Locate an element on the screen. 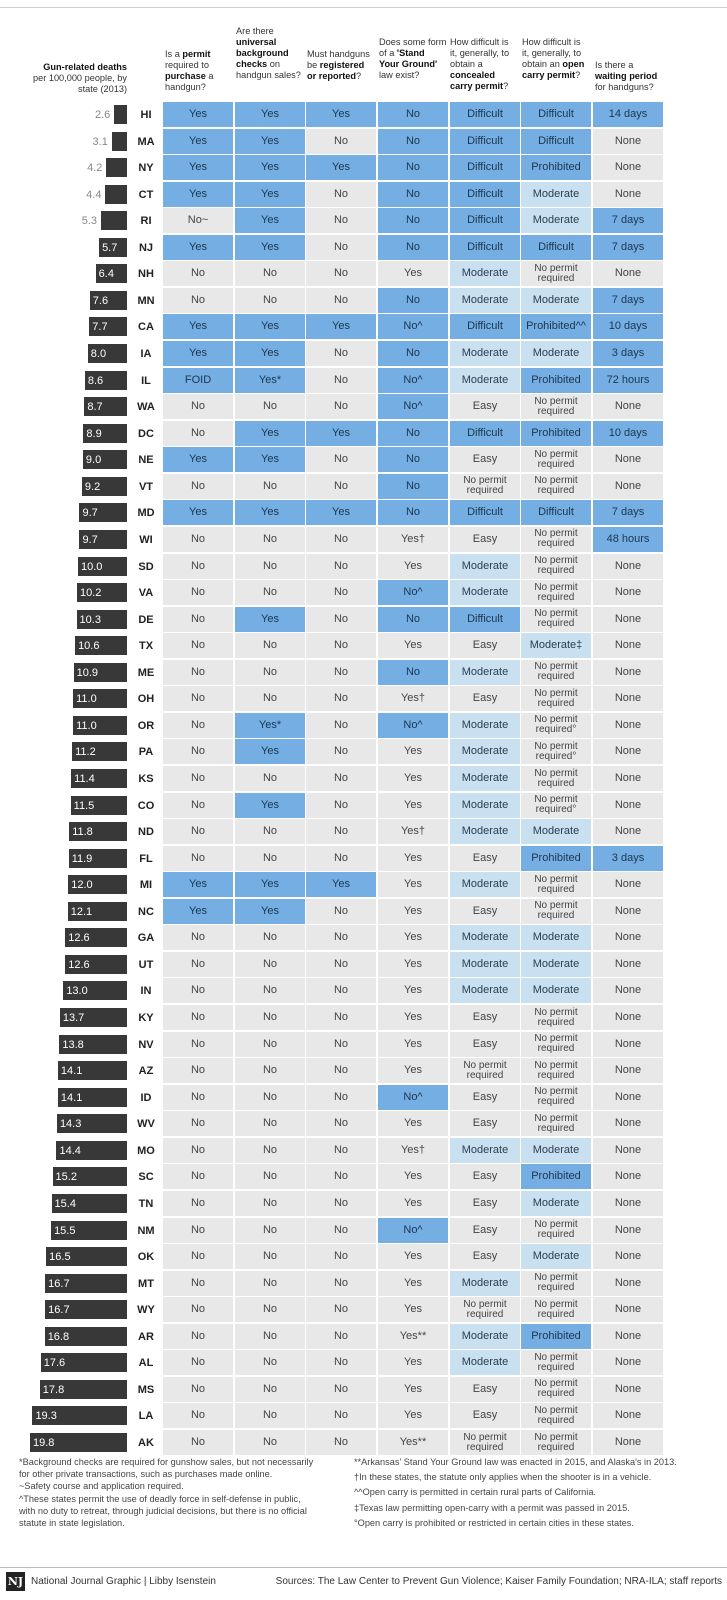 The image size is (727, 1600). state-abbreviation: AZ is located at coordinates (146, 1071).